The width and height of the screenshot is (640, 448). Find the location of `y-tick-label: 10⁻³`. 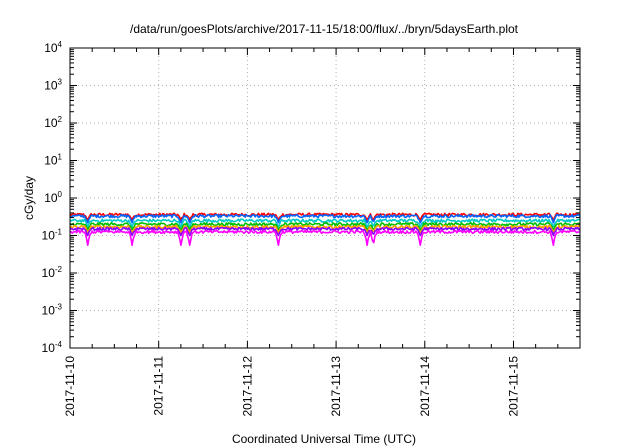

y-tick-label: 10⁻³ is located at coordinates (52, 310).